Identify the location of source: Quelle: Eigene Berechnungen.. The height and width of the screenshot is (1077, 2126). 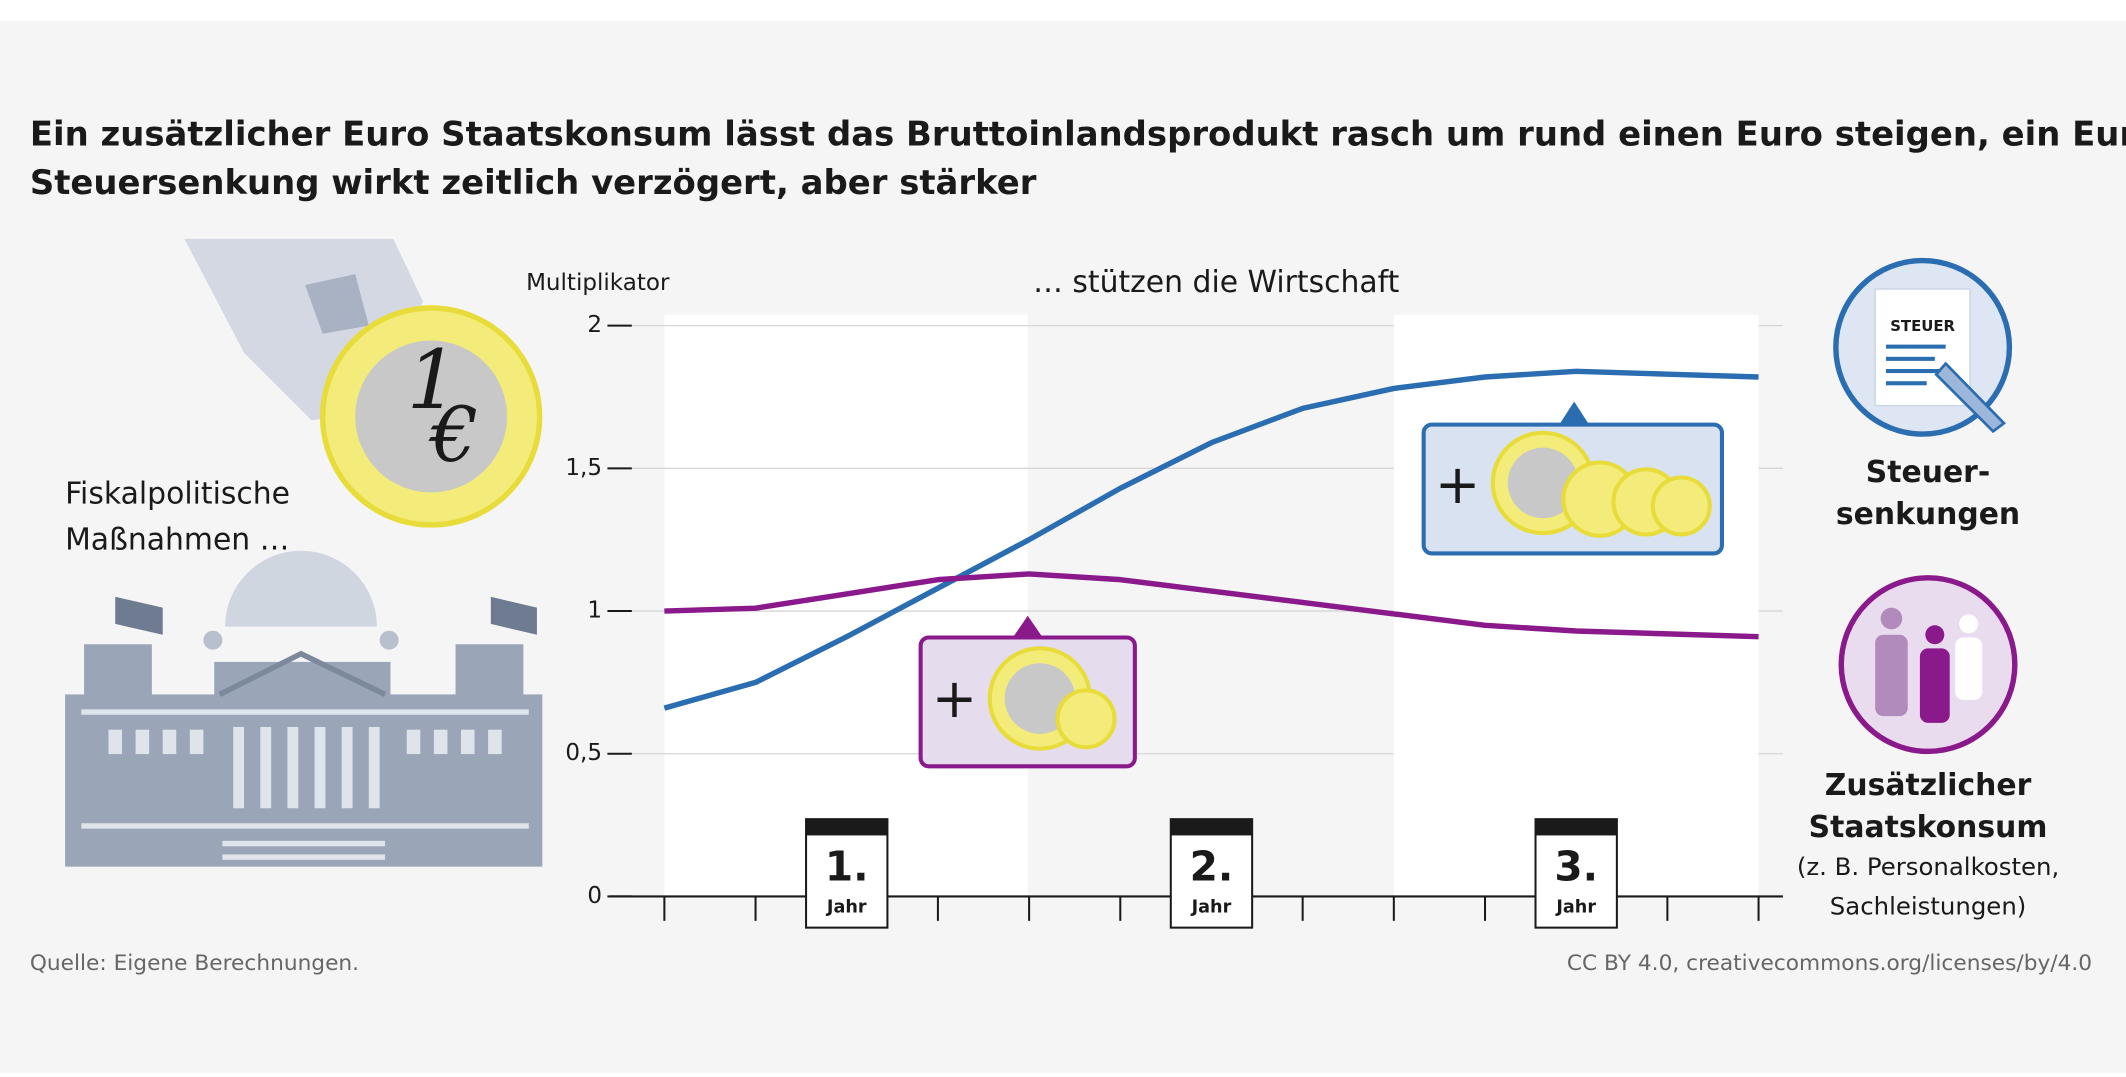
(194, 963).